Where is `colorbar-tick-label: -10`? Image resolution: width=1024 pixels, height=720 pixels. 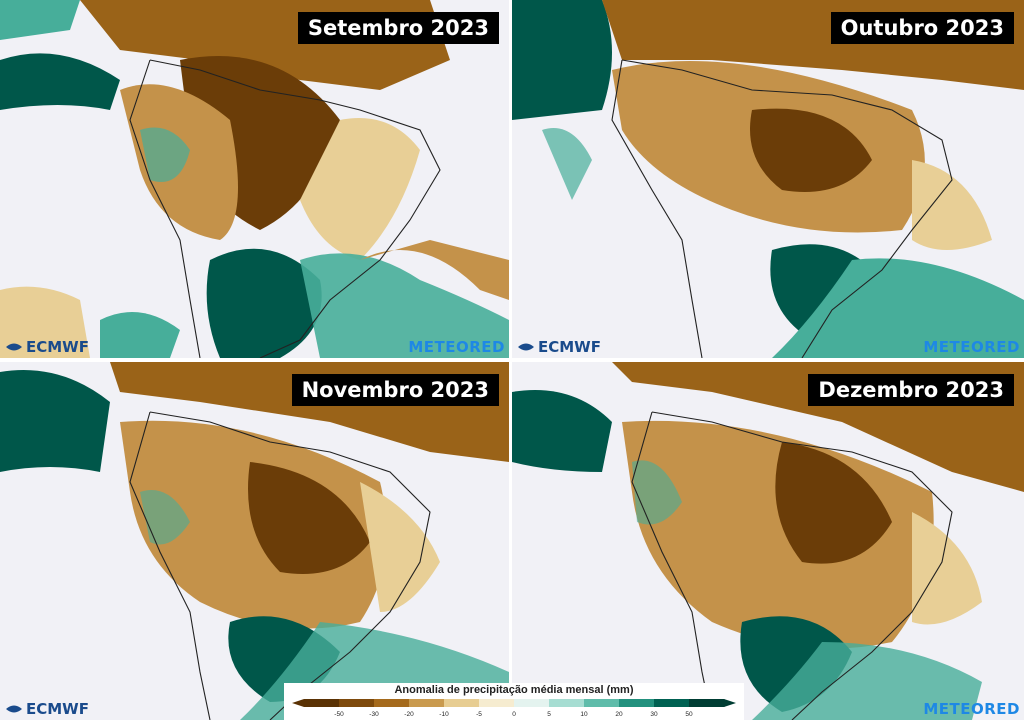 colorbar-tick-label: -10 is located at coordinates (444, 714).